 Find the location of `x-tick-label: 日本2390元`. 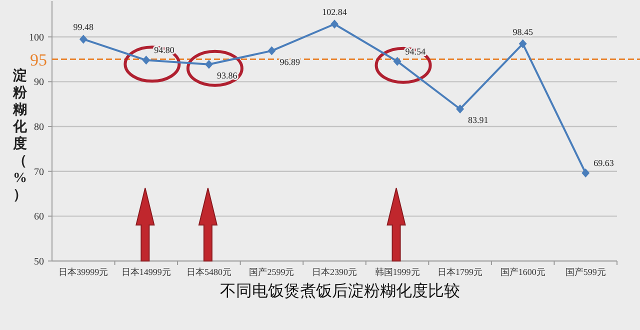

x-tick-label: 日本2390元 is located at coordinates (334, 272).